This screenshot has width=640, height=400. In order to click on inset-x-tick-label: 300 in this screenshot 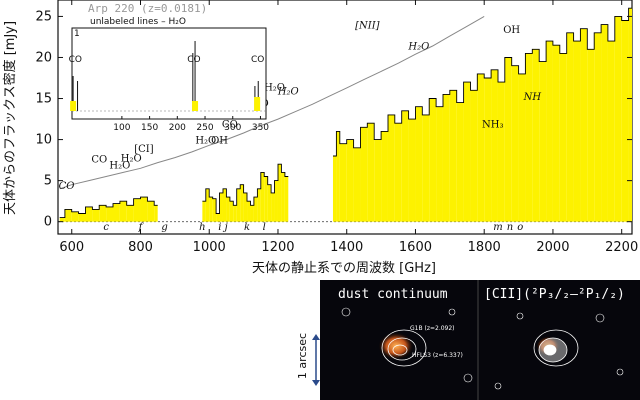, I will do `click(232, 128)`.